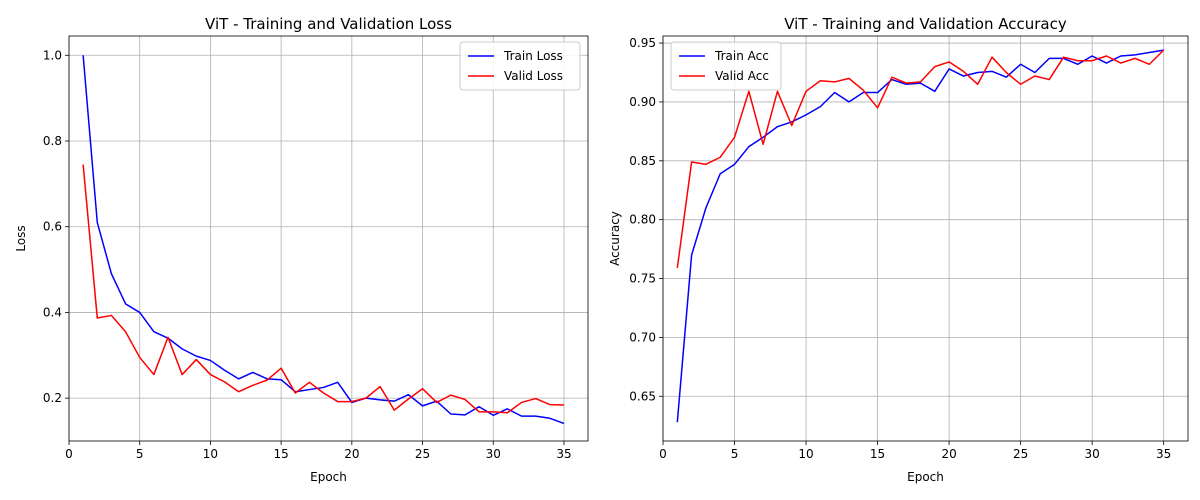  What do you see at coordinates (533, 76) in the screenshot?
I see `legend-label: Valid Loss` at bounding box center [533, 76].